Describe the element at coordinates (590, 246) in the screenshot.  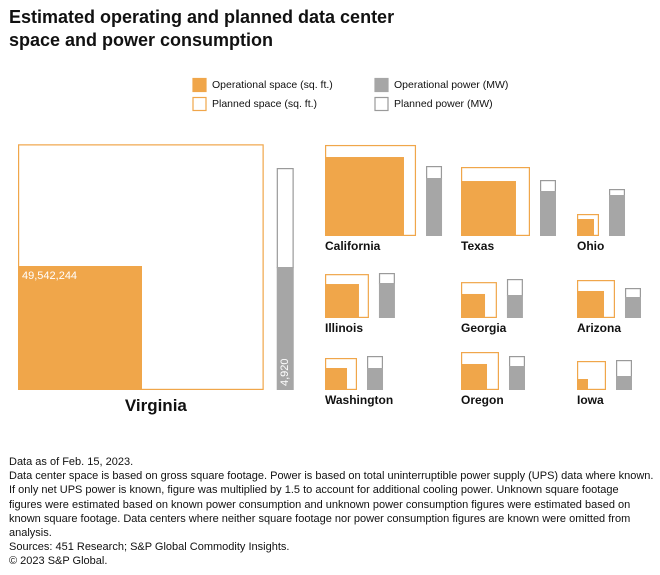
I see `category-label: Ohio` at that location.